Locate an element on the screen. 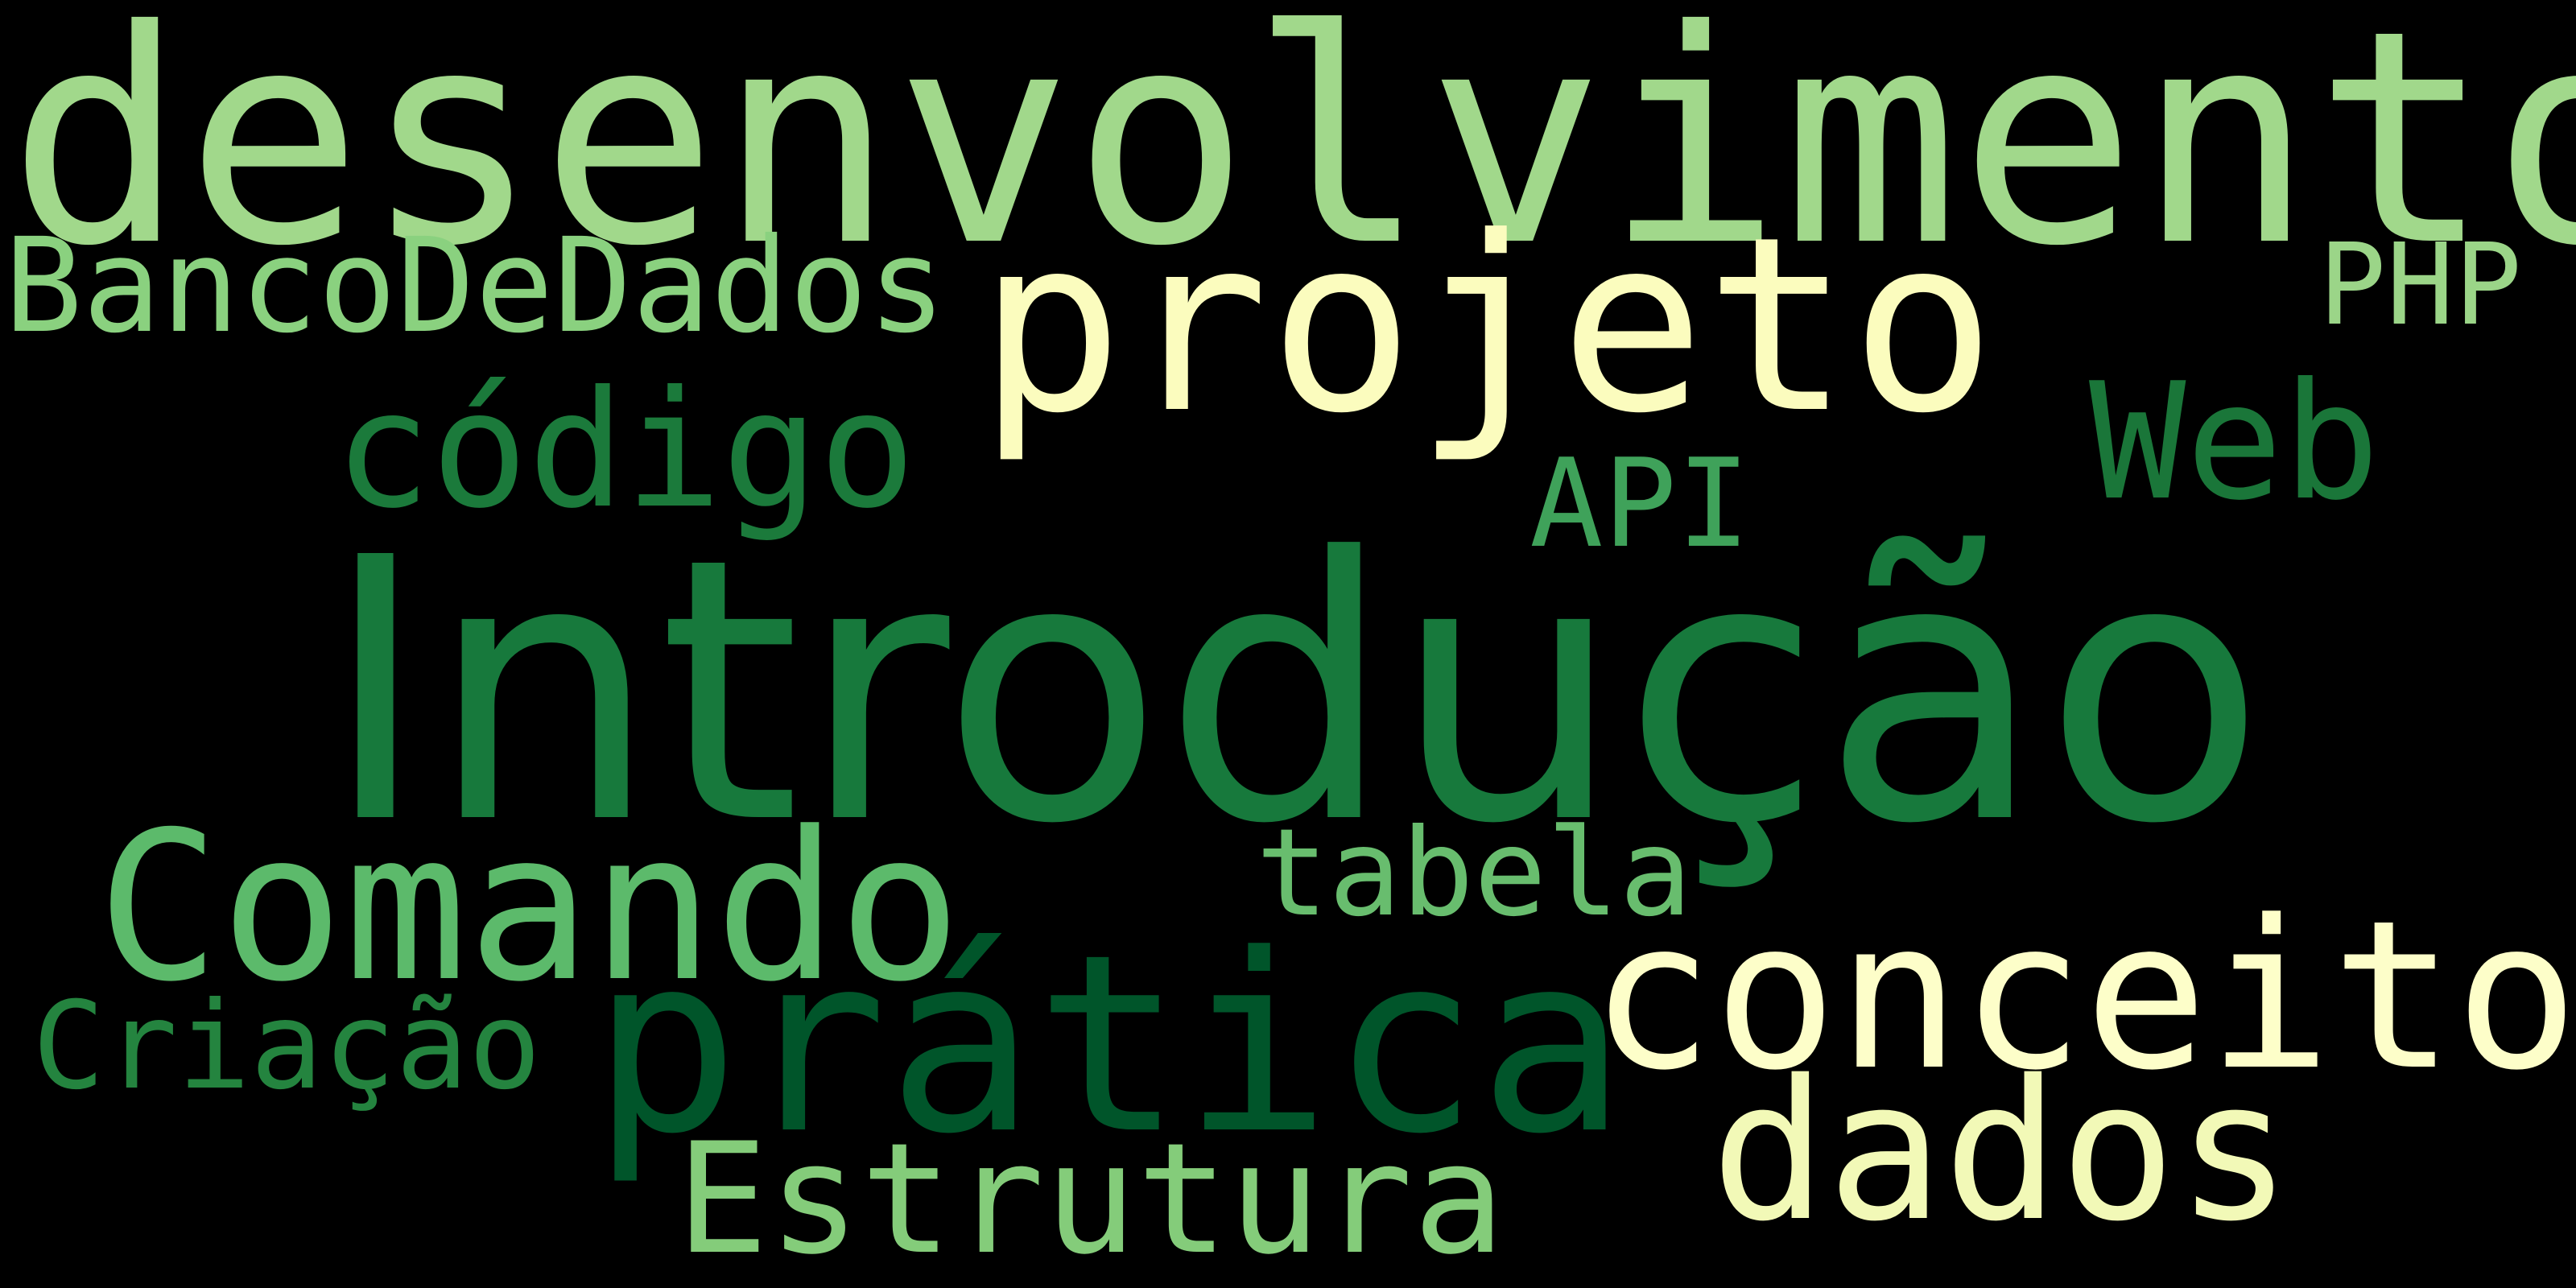 The image size is (2576, 1288). word-php: PHP is located at coordinates (2420, 285).